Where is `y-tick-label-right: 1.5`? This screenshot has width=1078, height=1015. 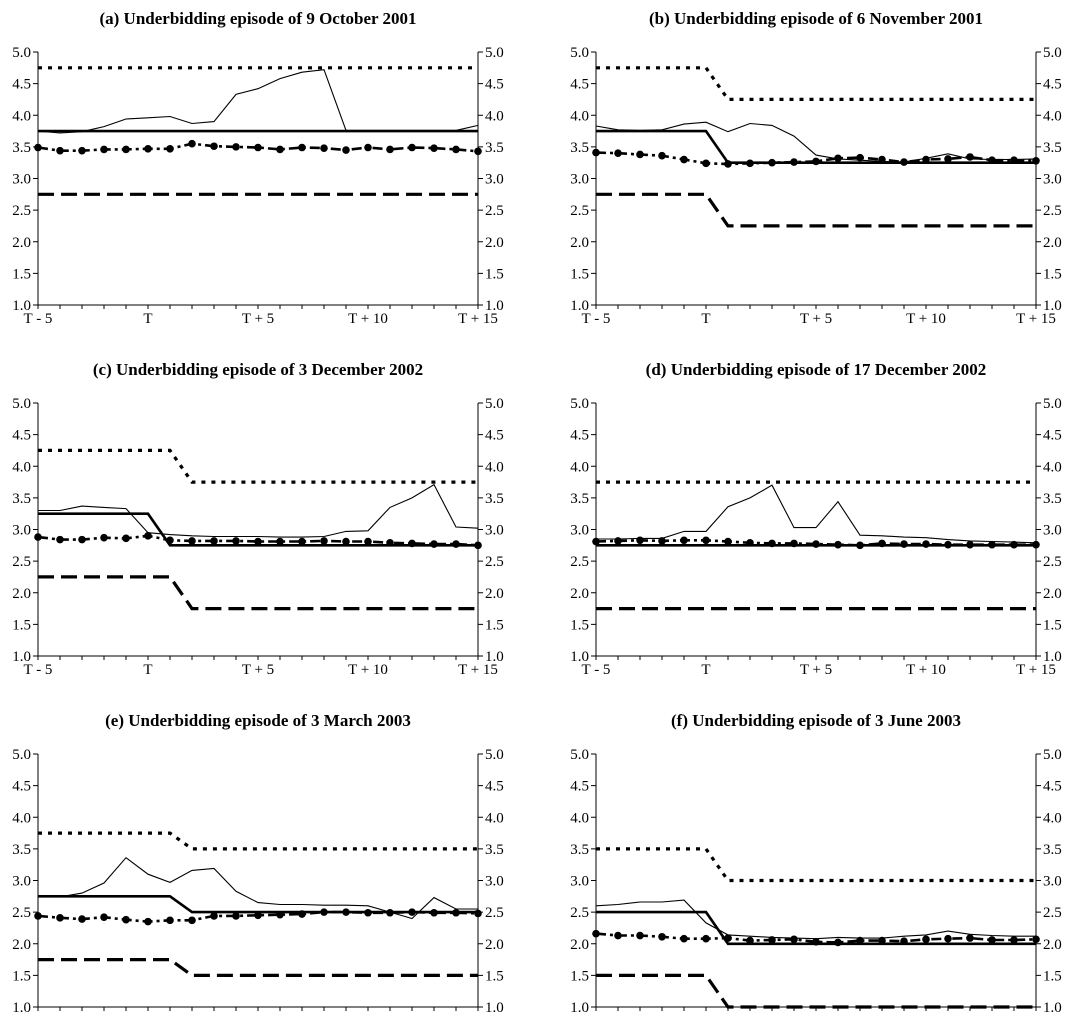 y-tick-label-right: 1.5 is located at coordinates (494, 625).